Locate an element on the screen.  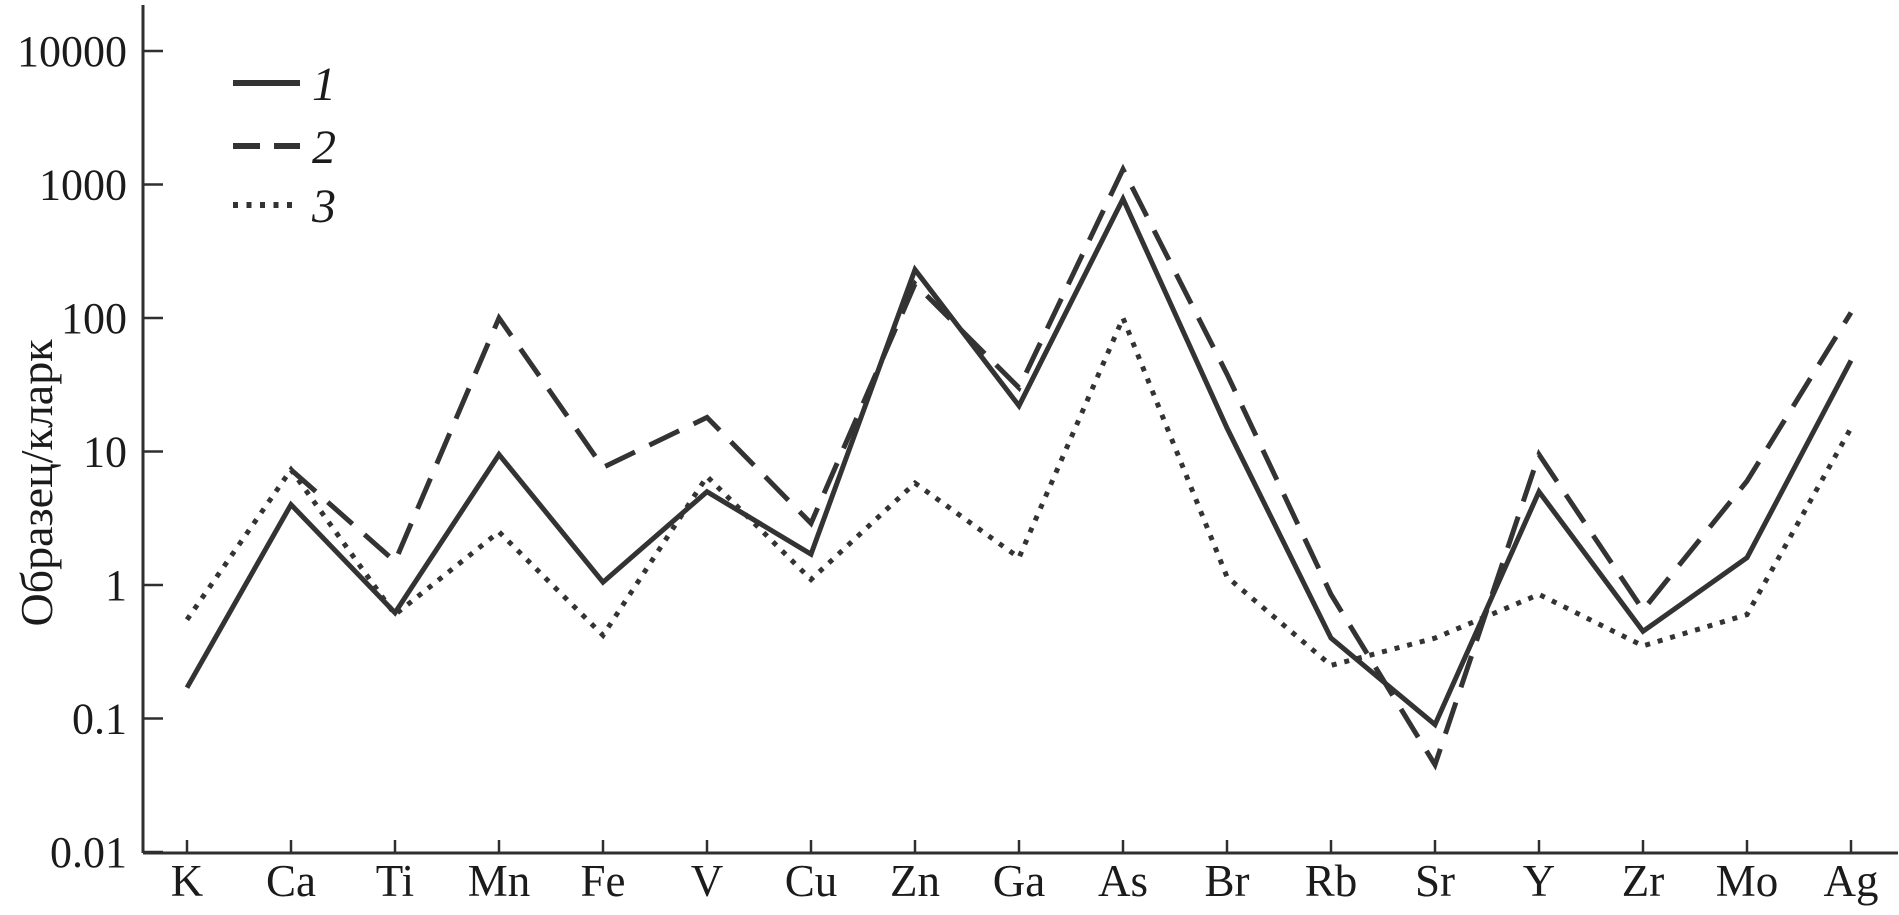
x-axis-tick-label: Ga is located at coordinates (1019, 881).